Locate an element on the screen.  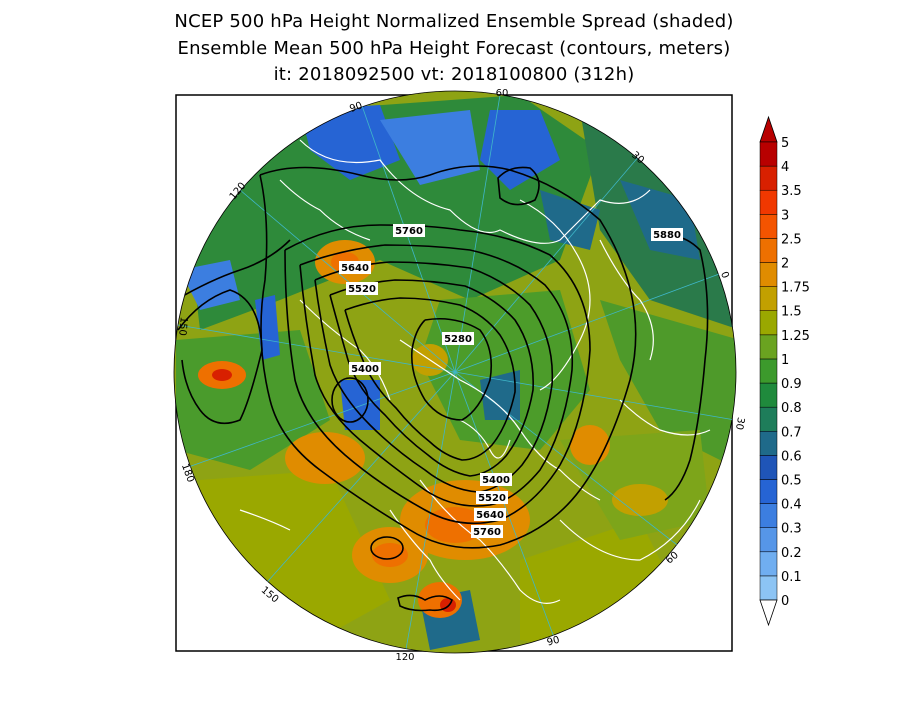
colorbar-label: 0.4 is located at coordinates (791, 505).